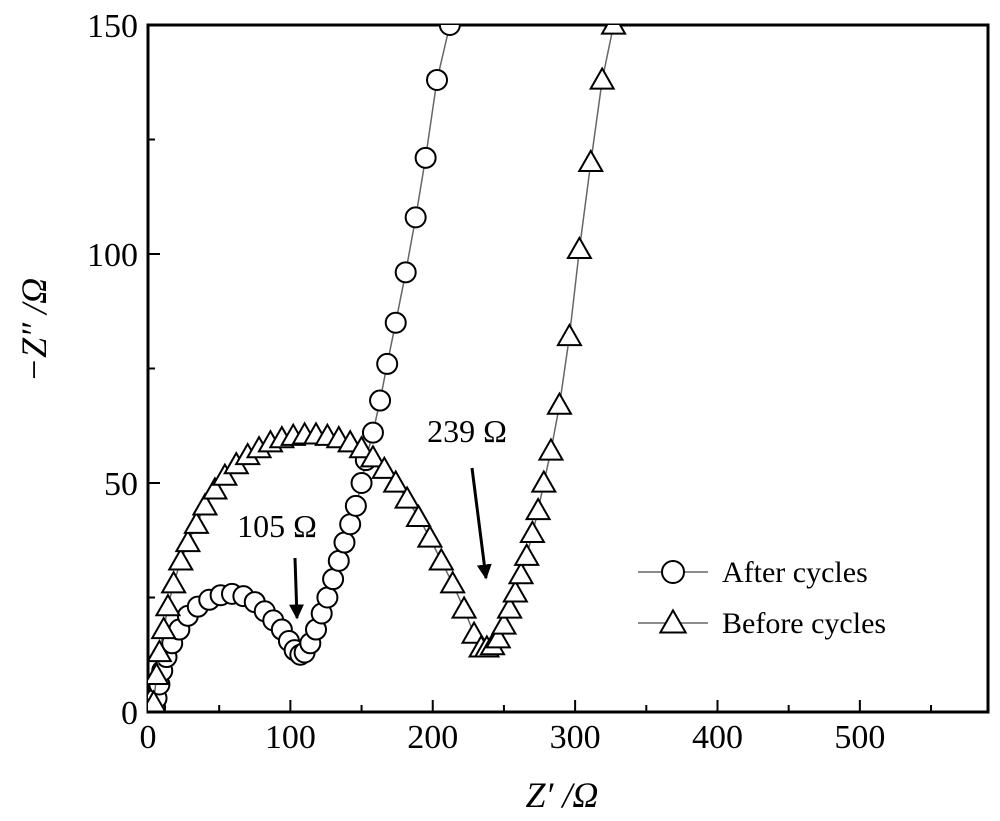  Describe the element at coordinates (121, 484) in the screenshot. I see `y-tick-label: 50` at that location.